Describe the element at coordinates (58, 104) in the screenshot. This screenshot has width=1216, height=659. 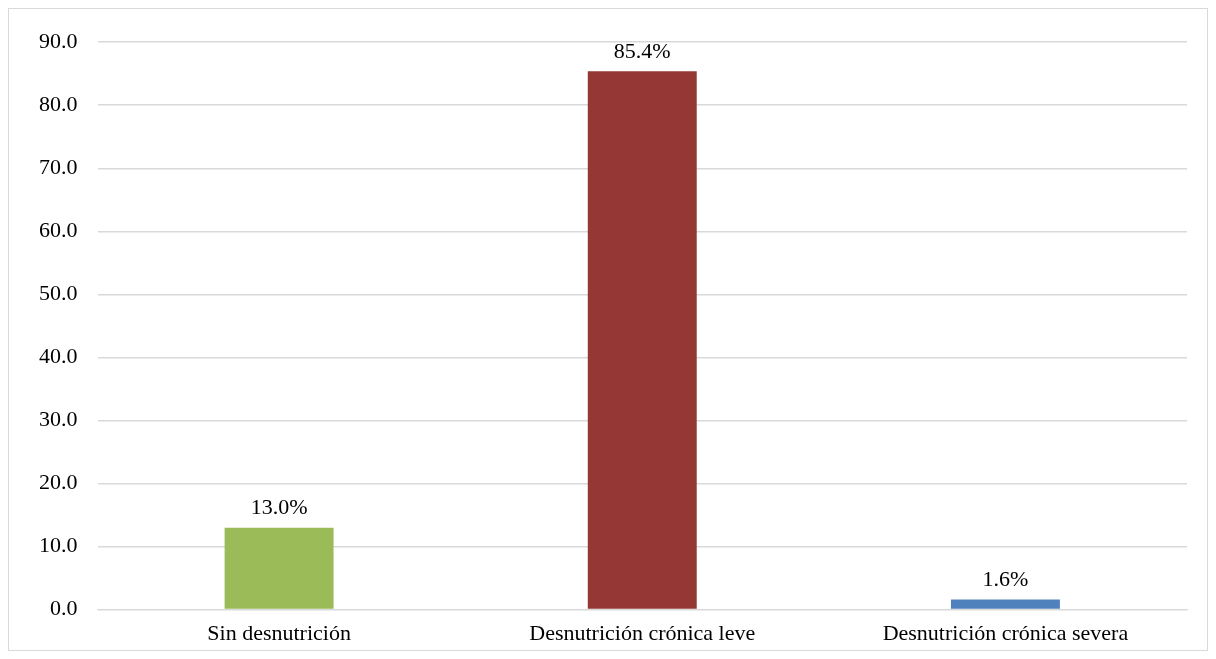
I see `y-tick-label: 80.0` at that location.